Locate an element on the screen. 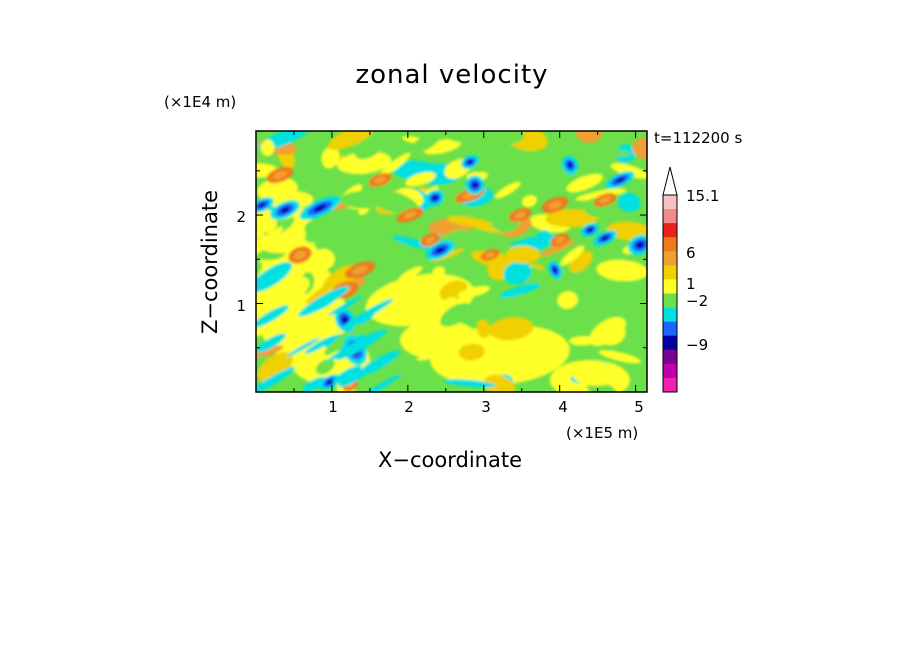 Image resolution: width=904 pixels, height=654 pixels. colorbar is located at coordinates (670, 279).